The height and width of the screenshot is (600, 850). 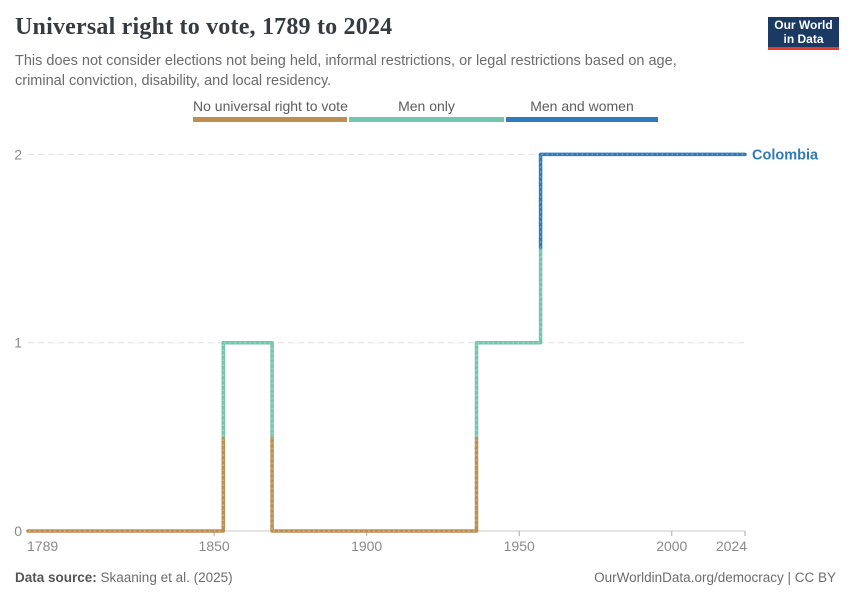 I want to click on x-tick-label: 2000, so click(x=671, y=546).